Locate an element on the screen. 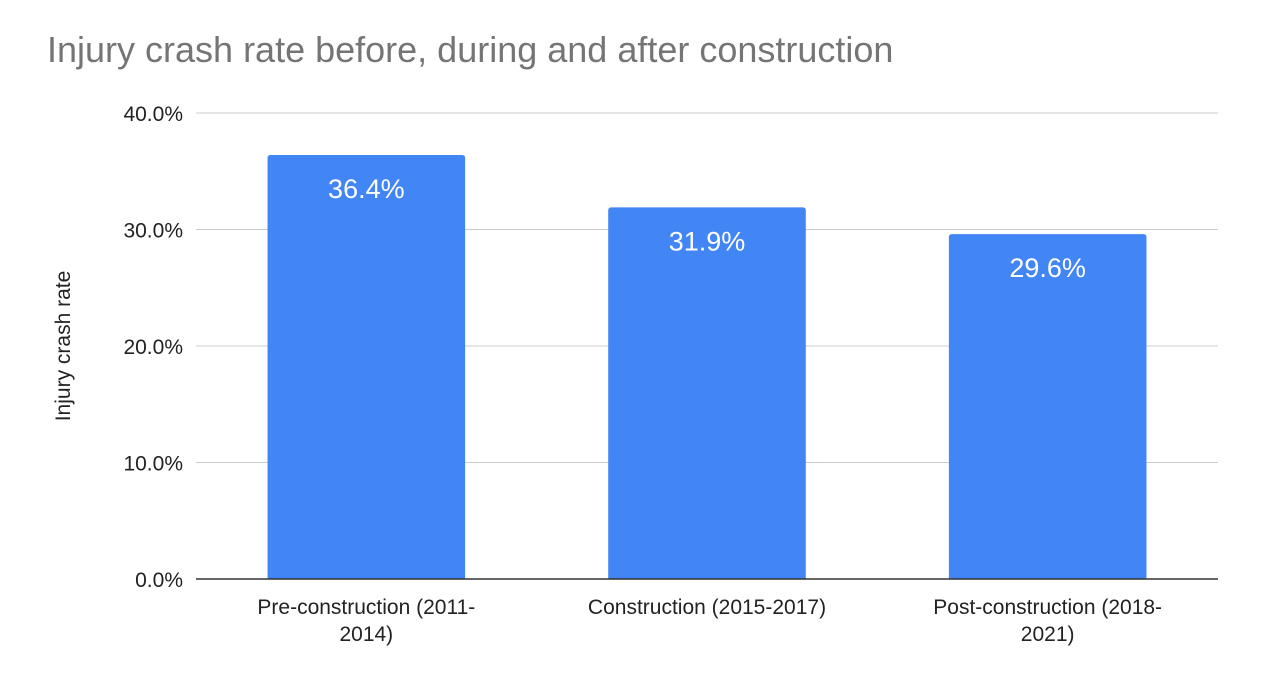 This screenshot has height=678, width=1274. x-category-label: Construction (2015-2017) is located at coordinates (707, 607).